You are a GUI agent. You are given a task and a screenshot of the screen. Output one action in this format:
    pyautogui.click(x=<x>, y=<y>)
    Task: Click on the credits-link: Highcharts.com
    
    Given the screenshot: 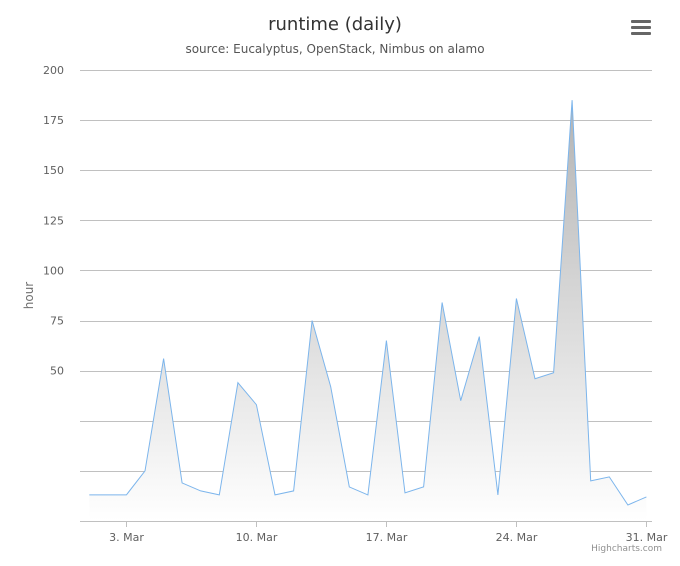 What is the action you would take?
    pyautogui.click(x=626, y=549)
    